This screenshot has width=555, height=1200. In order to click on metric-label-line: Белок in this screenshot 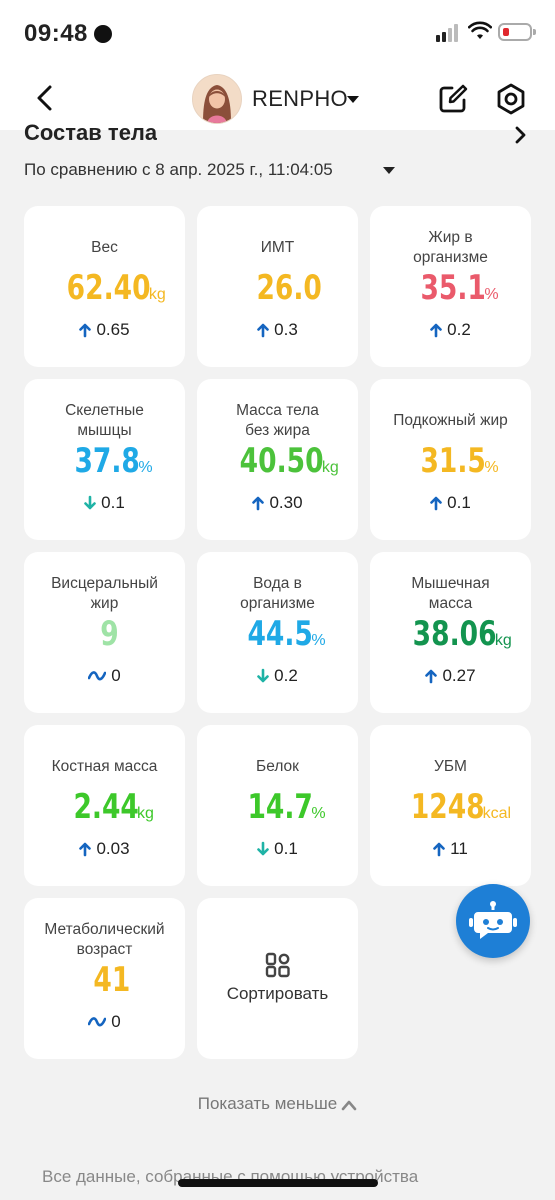, I will do `click(277, 766)`.